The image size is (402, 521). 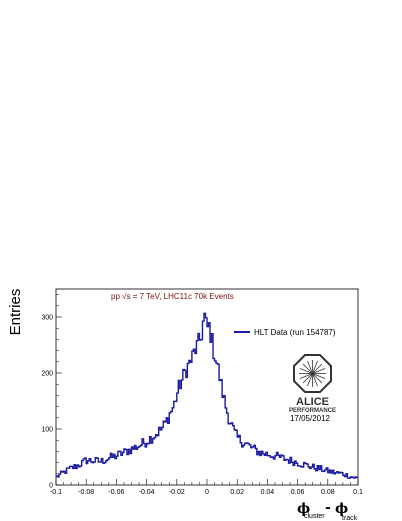 What do you see at coordinates (207, 492) in the screenshot?
I see `x-tick-label: 0` at bounding box center [207, 492].